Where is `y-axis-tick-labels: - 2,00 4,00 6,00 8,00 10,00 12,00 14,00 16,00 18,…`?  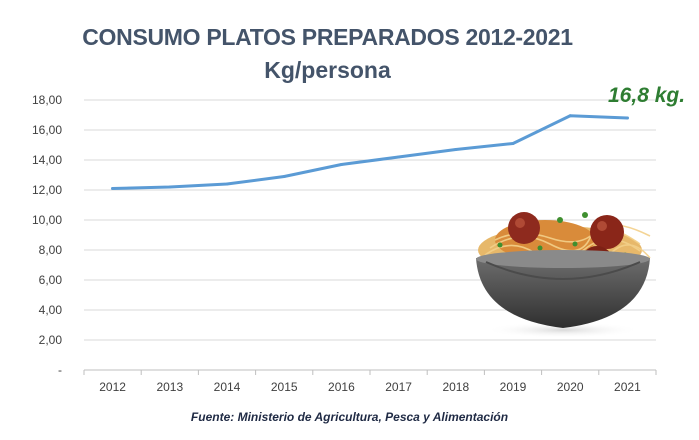 y-axis-tick-labels: - 2,00 4,00 6,00 8,00 10,00 12,00 14,00 16,00 18,… is located at coordinates (47, 235).